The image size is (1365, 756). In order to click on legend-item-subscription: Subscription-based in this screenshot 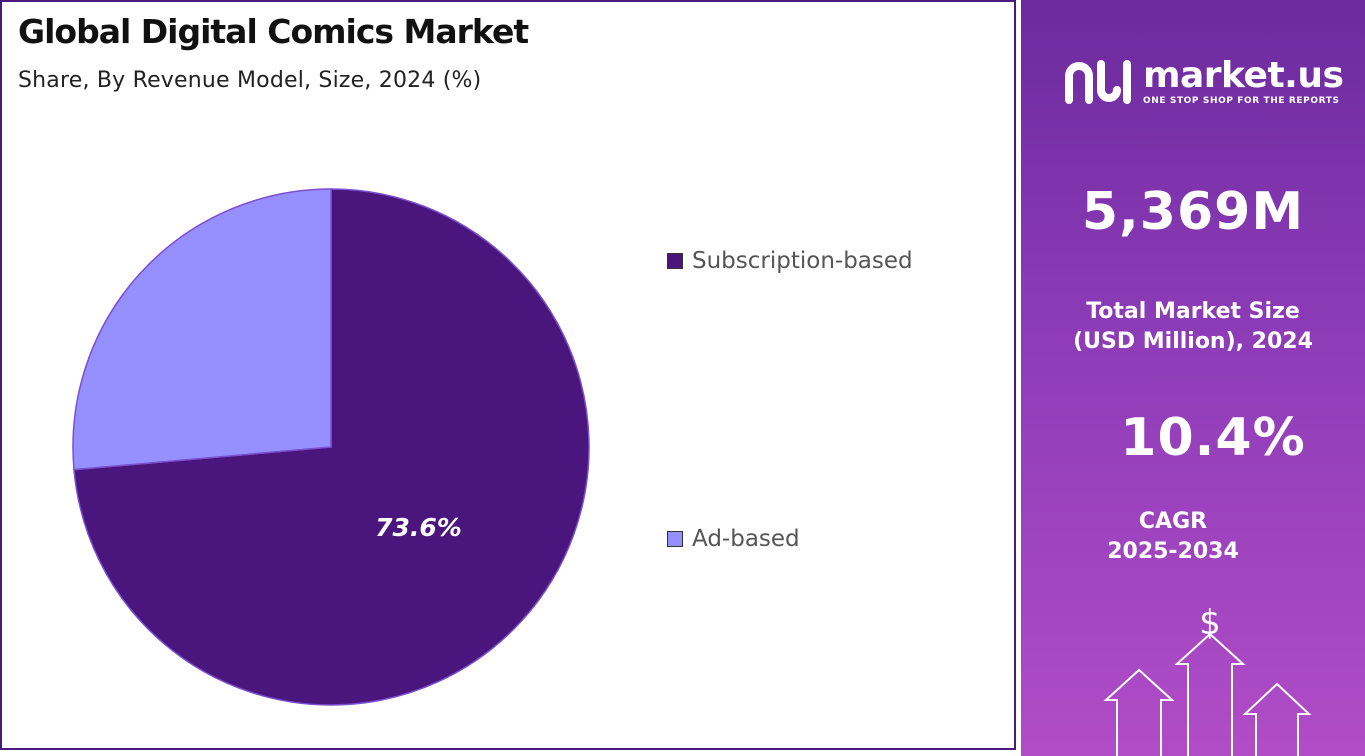, I will do `click(790, 261)`.